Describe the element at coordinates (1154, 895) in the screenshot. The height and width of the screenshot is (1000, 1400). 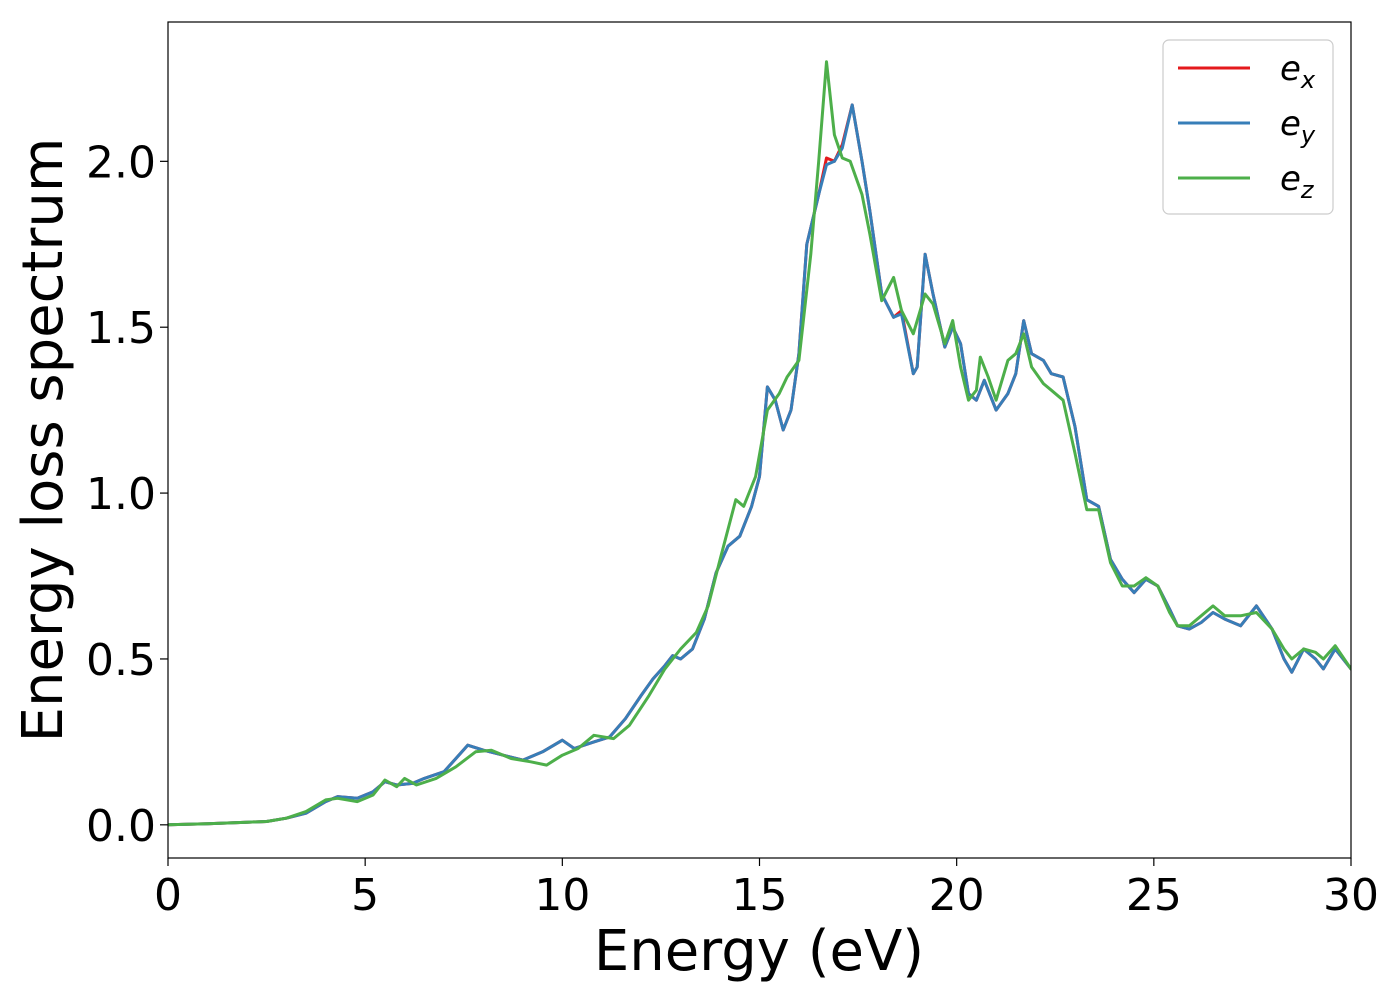
I see `x-tick-label: 25` at that location.